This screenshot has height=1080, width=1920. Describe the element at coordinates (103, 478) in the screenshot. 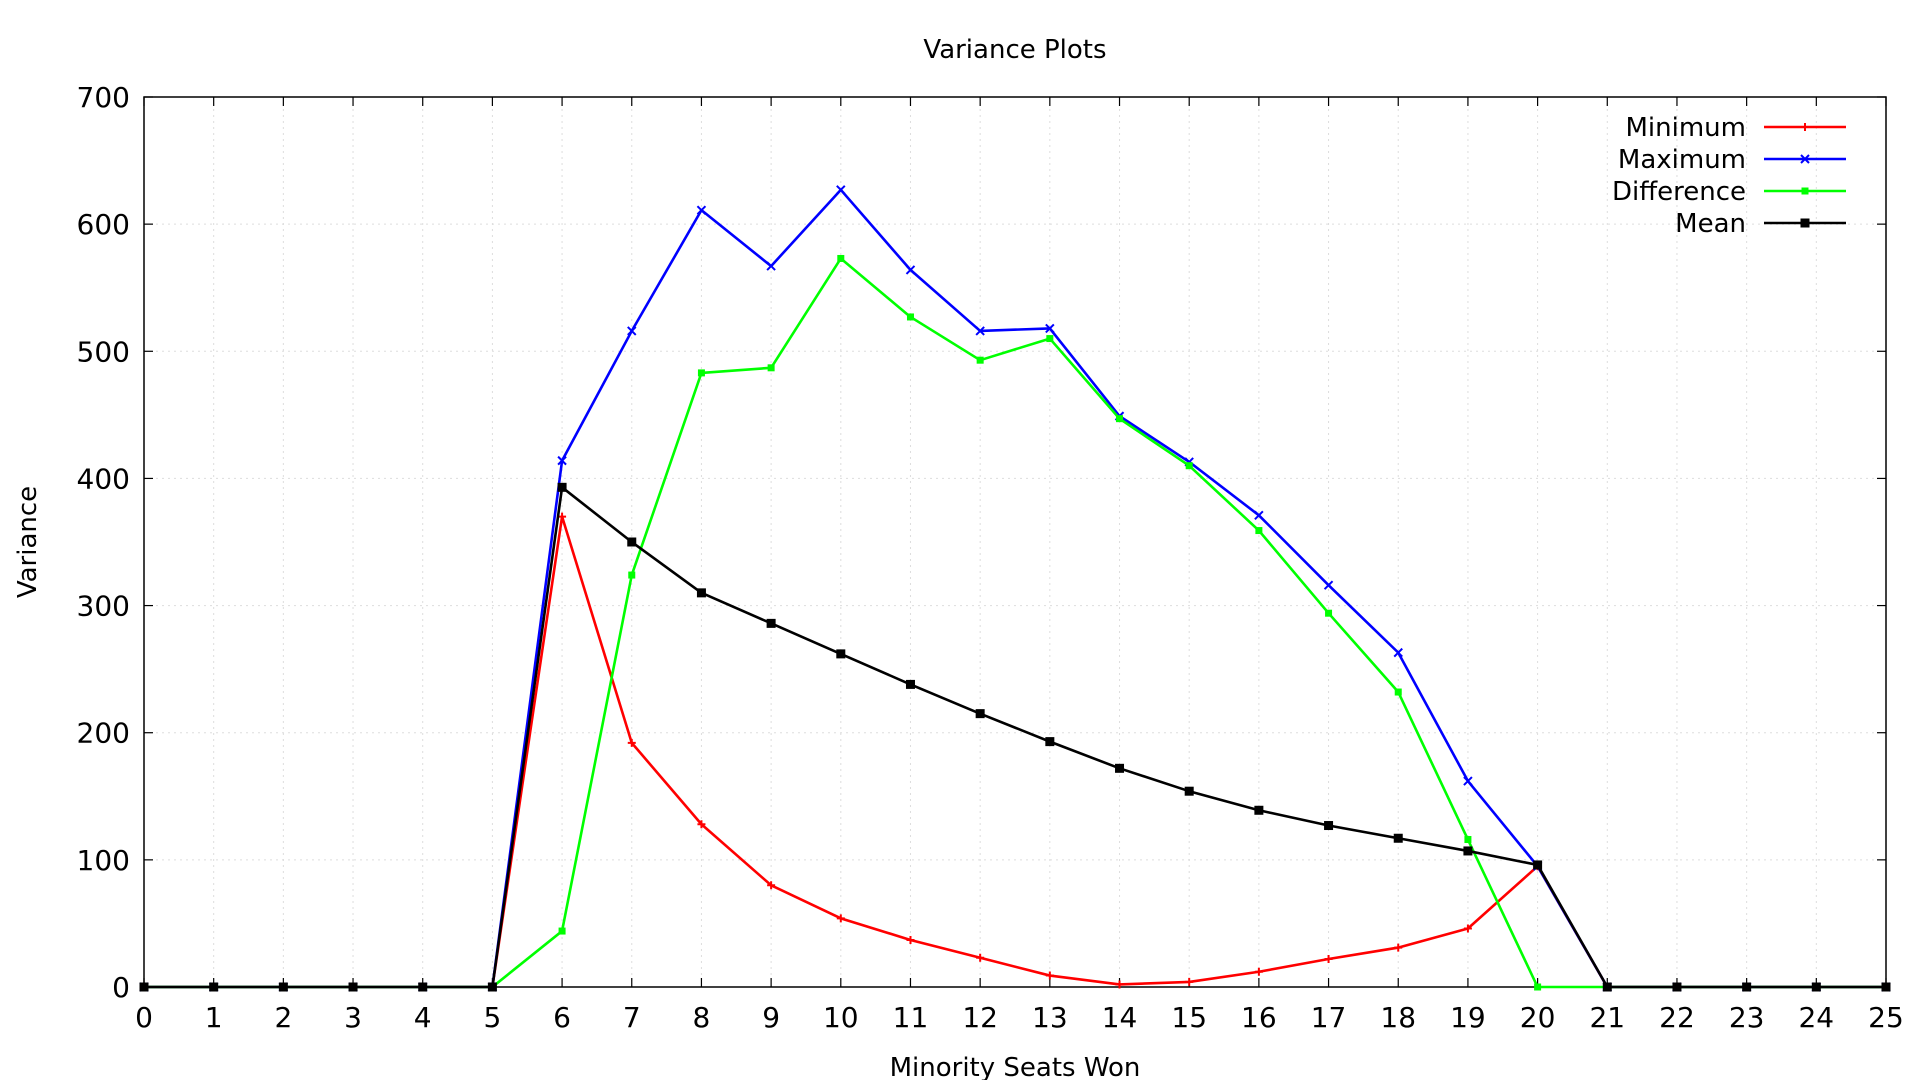

I see `y-tick-label: 400` at that location.